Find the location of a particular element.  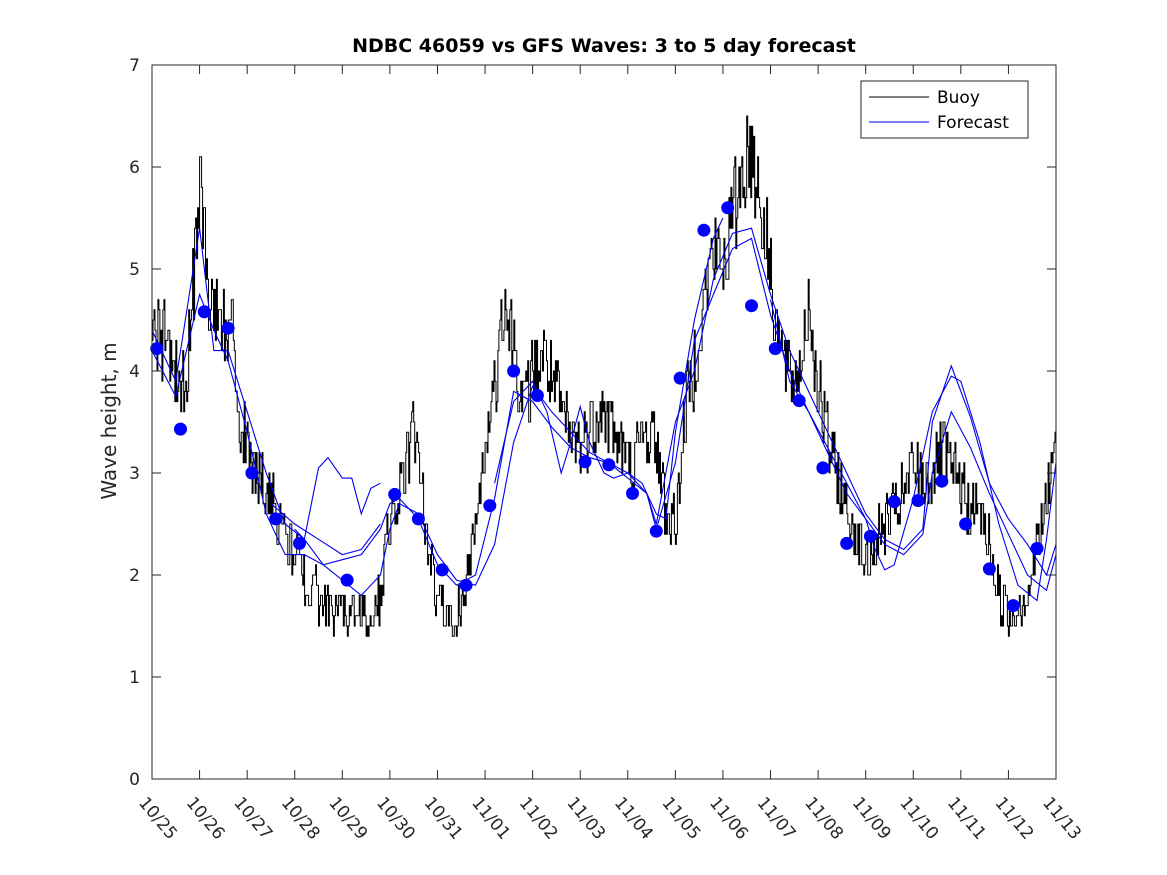

legend: Buoy Forecast is located at coordinates (944, 109).